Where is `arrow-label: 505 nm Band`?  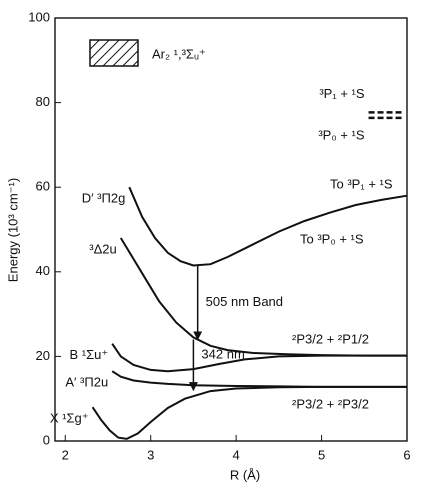 arrow-label: 505 nm Band is located at coordinates (244, 301).